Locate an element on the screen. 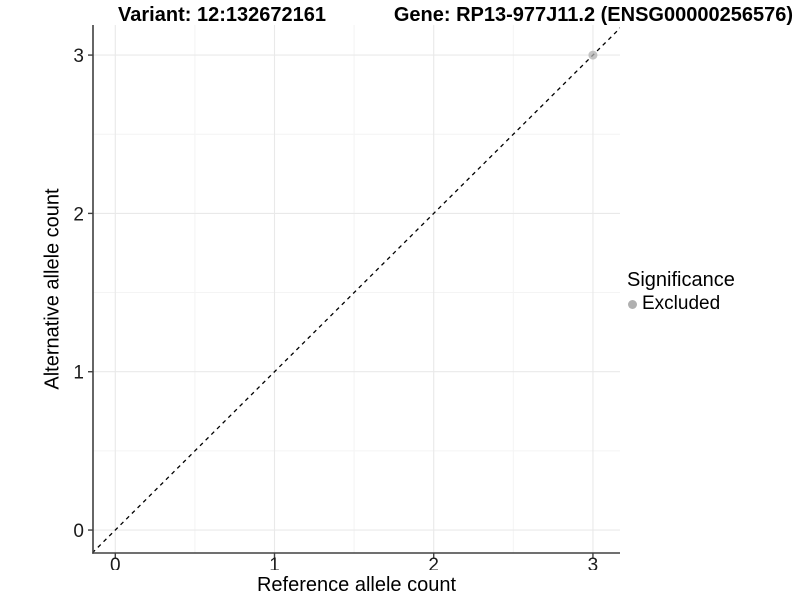  x-tick-label: 2 is located at coordinates (433, 562).